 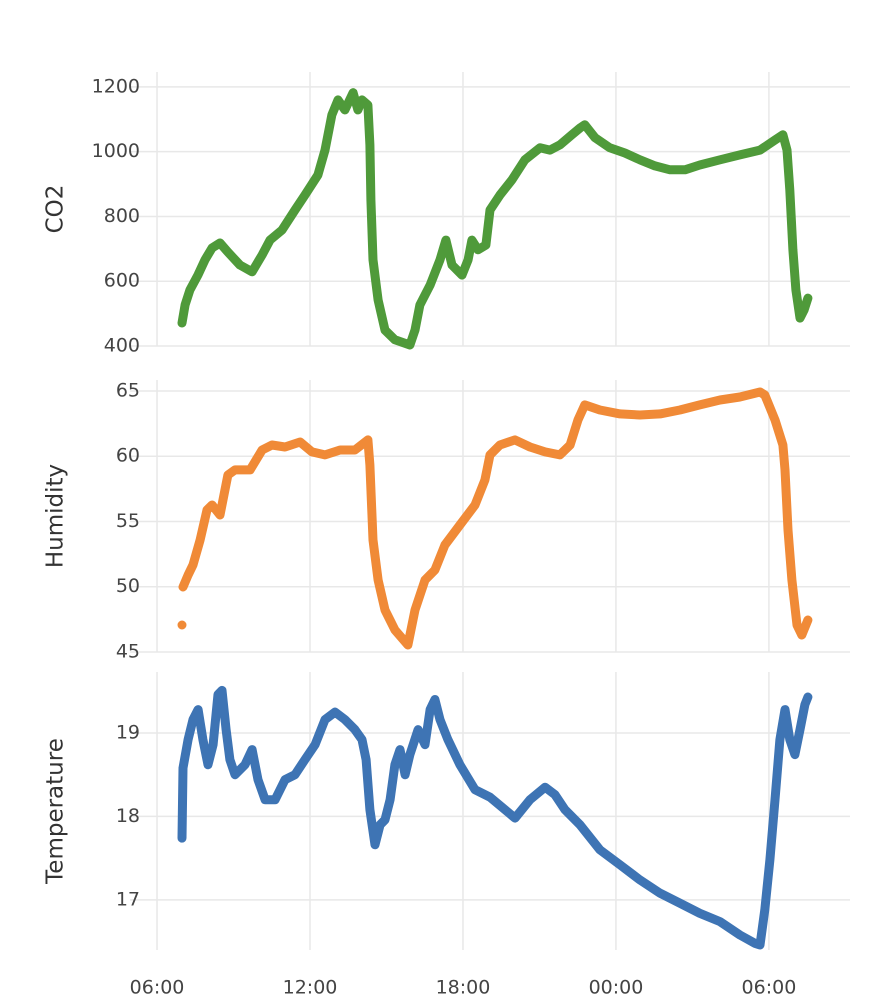 What do you see at coordinates (616, 988) in the screenshot?
I see `x-tick-label: 00:00` at bounding box center [616, 988].